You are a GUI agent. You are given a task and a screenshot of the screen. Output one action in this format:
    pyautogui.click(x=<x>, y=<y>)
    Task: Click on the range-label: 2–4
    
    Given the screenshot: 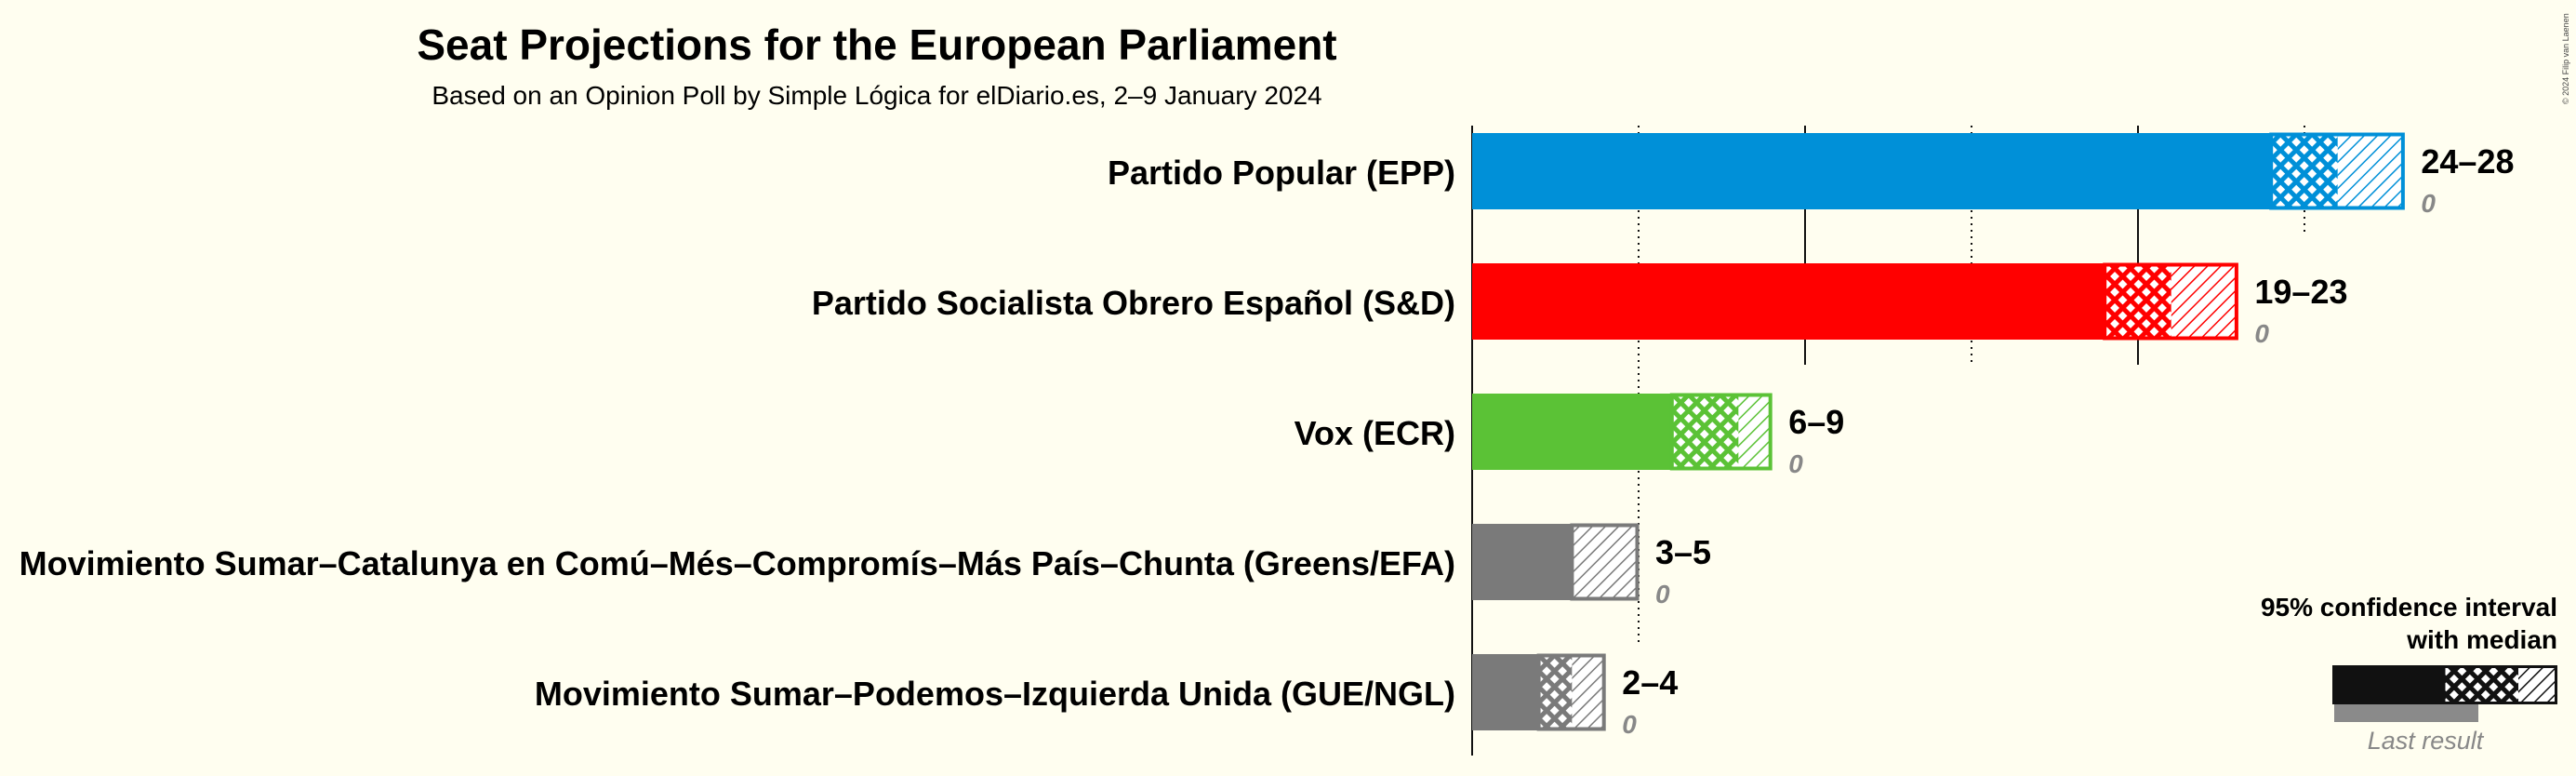 What is the action you would take?
    pyautogui.click(x=1650, y=682)
    